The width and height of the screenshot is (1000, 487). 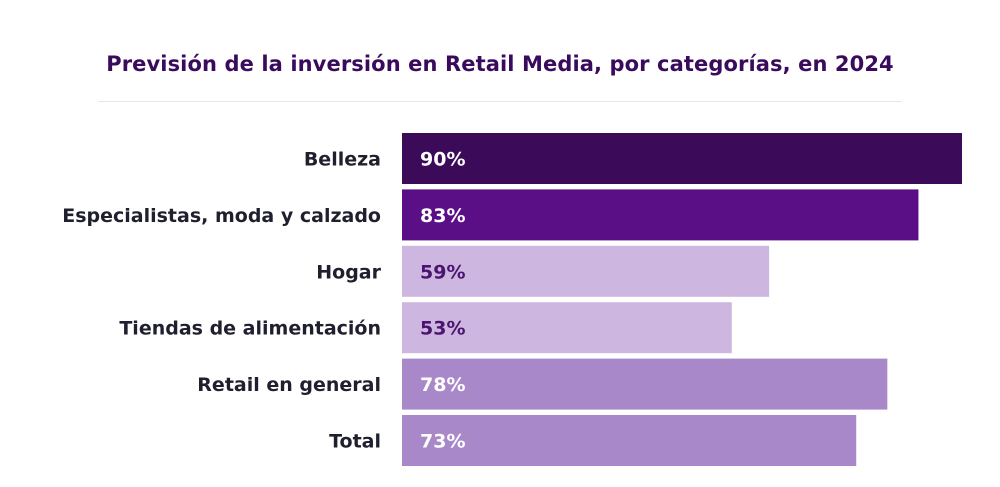 What do you see at coordinates (289, 385) in the screenshot?
I see `category-label: Retail en general` at bounding box center [289, 385].